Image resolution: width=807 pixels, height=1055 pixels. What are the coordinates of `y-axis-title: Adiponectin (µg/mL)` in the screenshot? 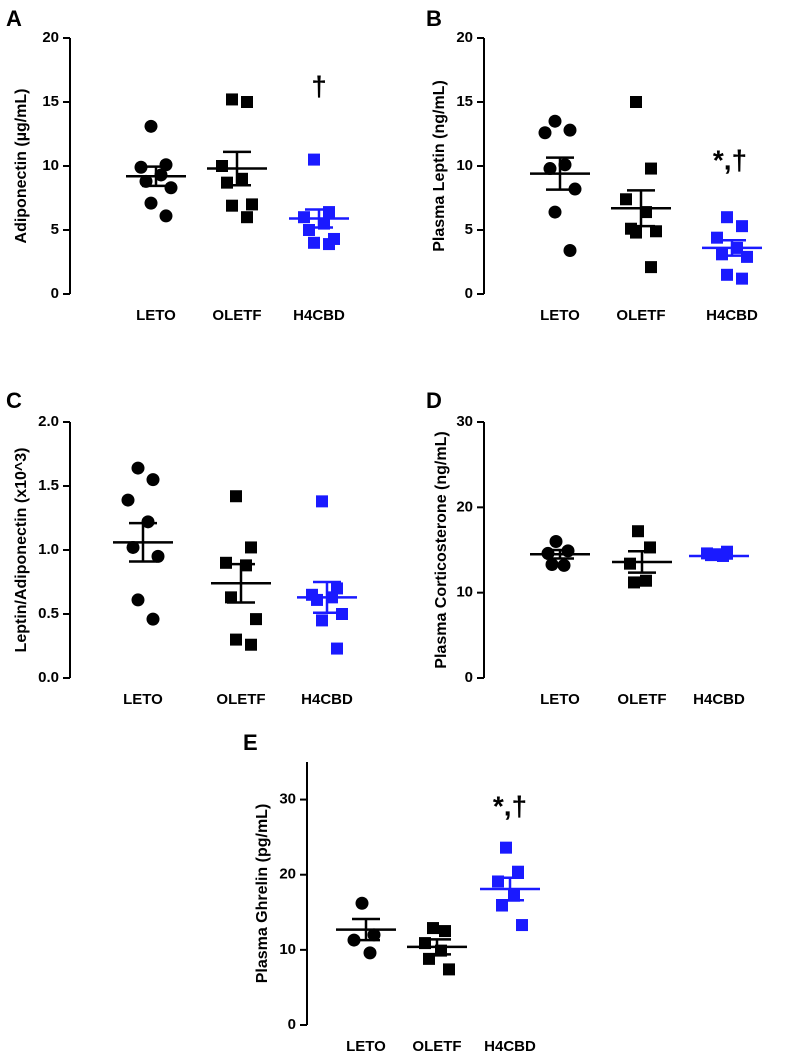 It's located at (21, 166).